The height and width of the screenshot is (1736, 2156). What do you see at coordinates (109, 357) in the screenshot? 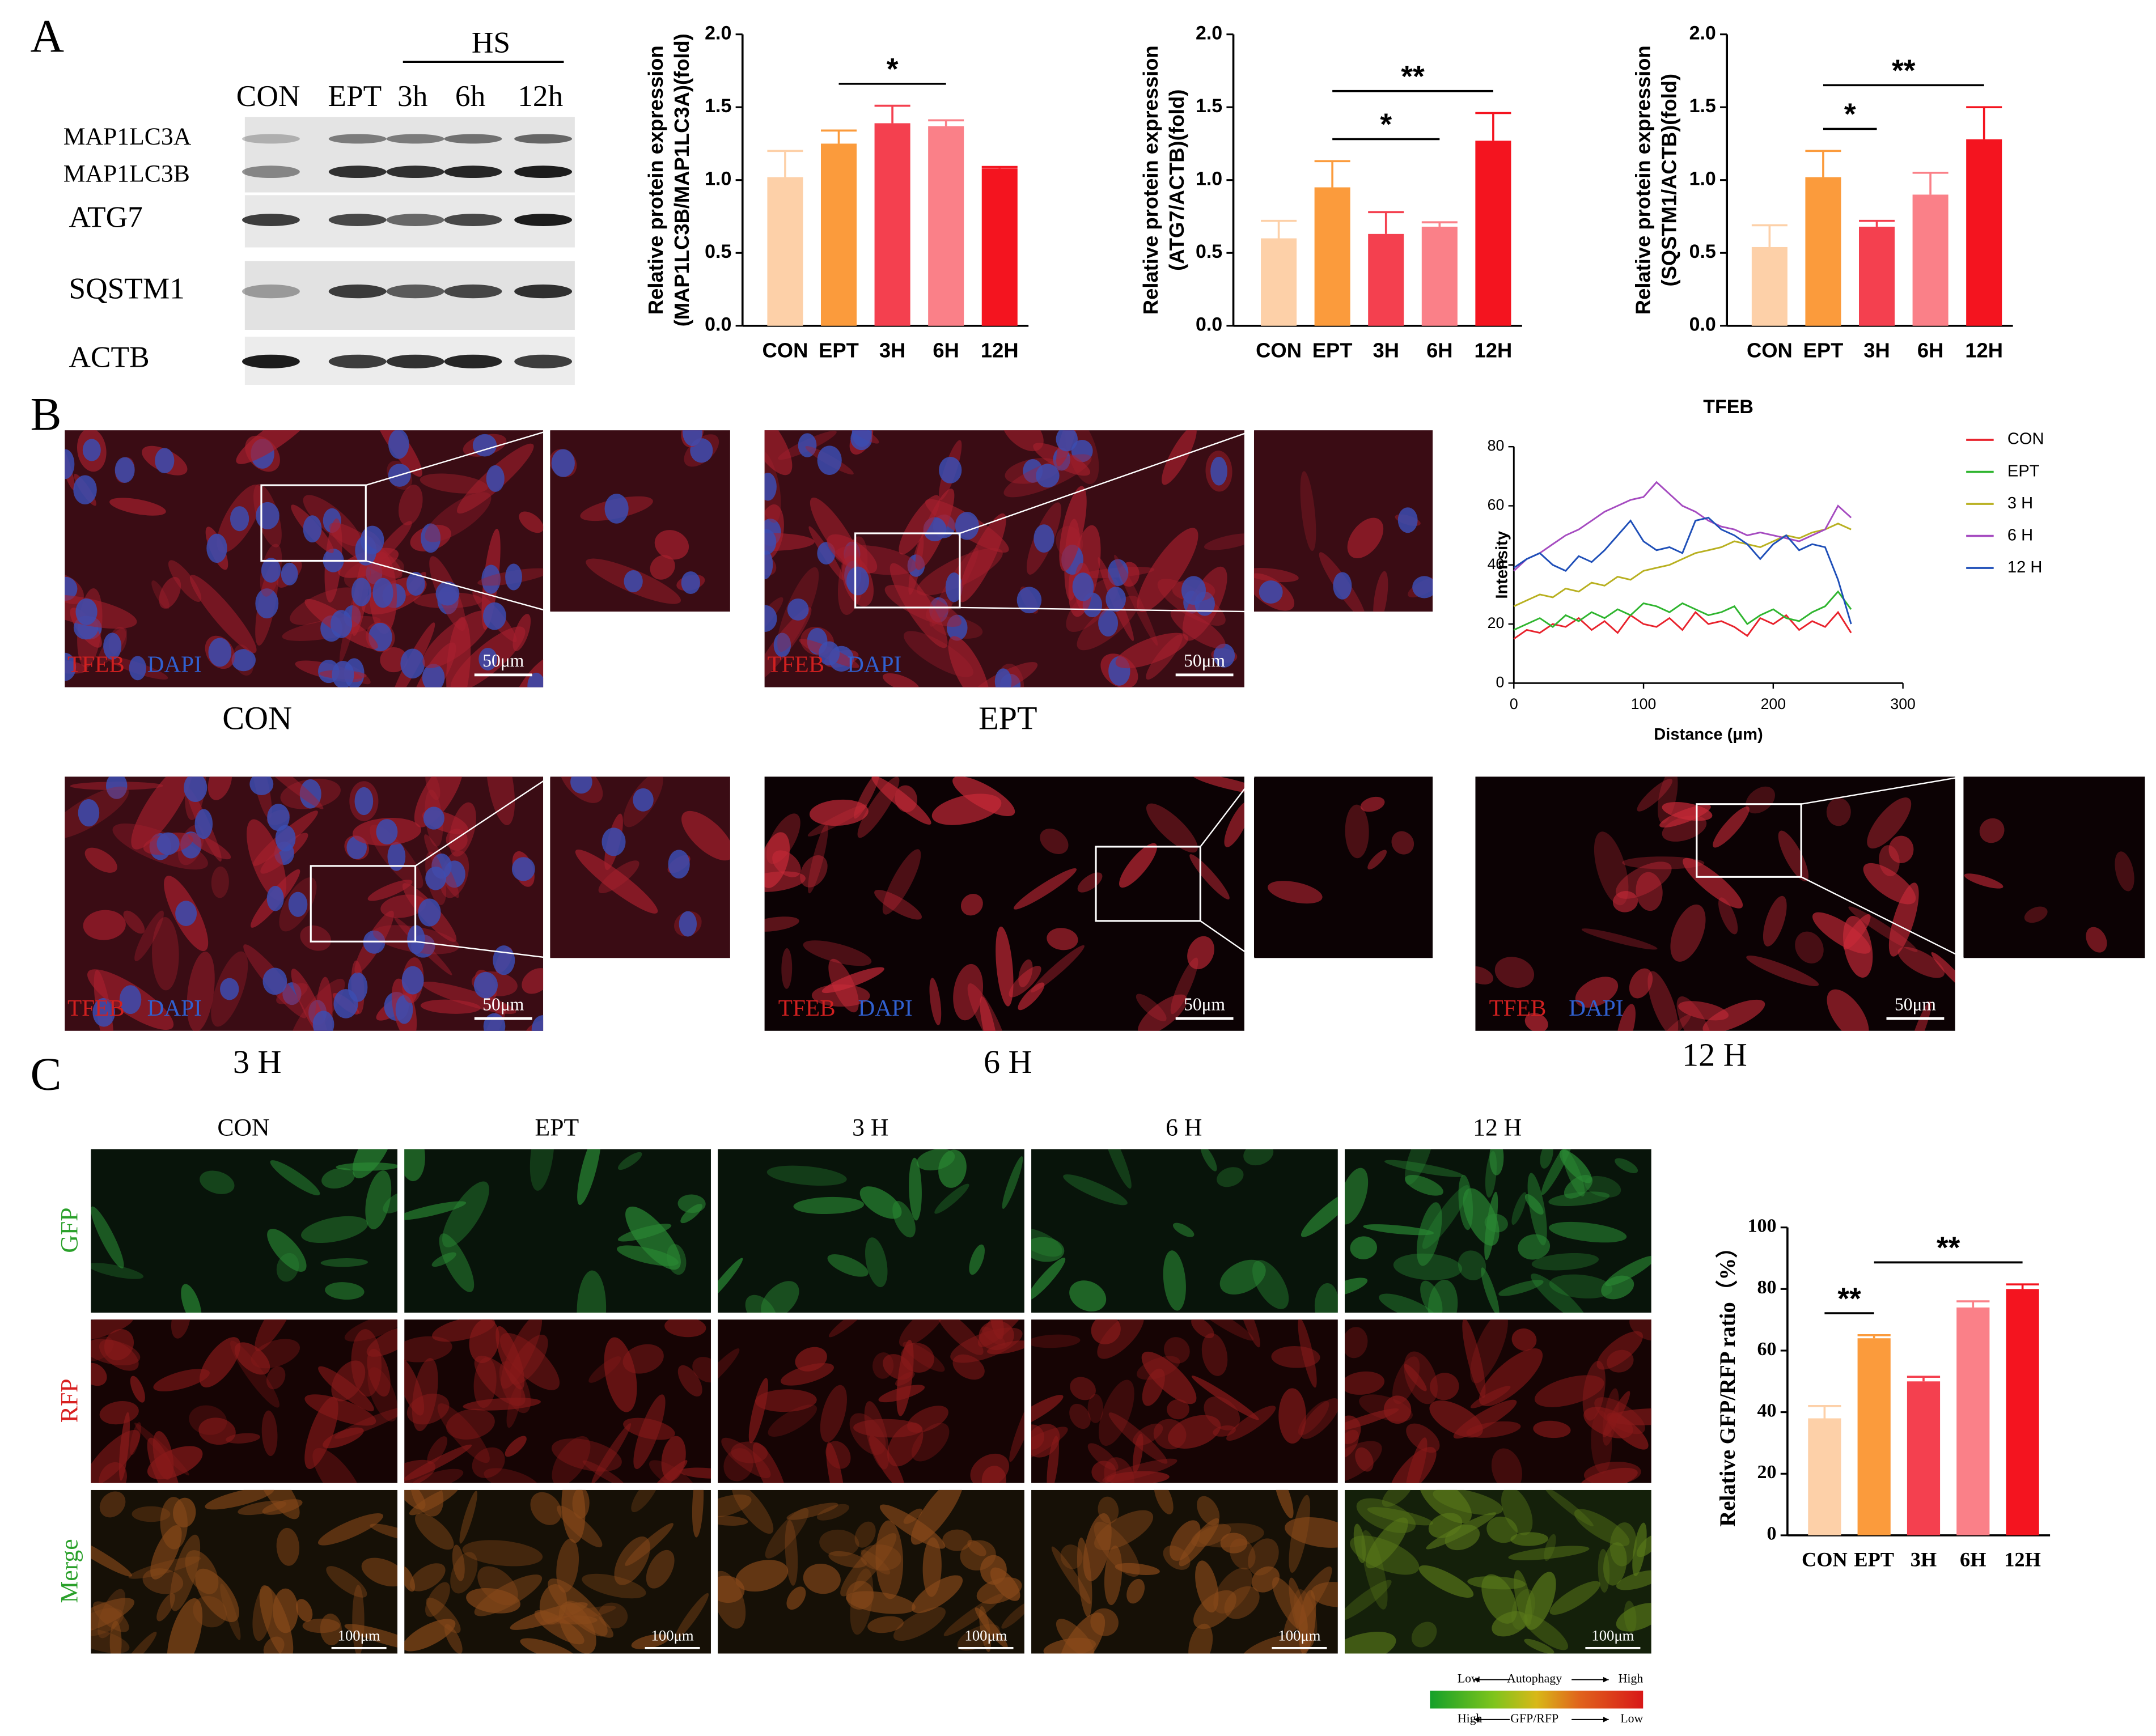
I see `protein-label: ACTB` at bounding box center [109, 357].